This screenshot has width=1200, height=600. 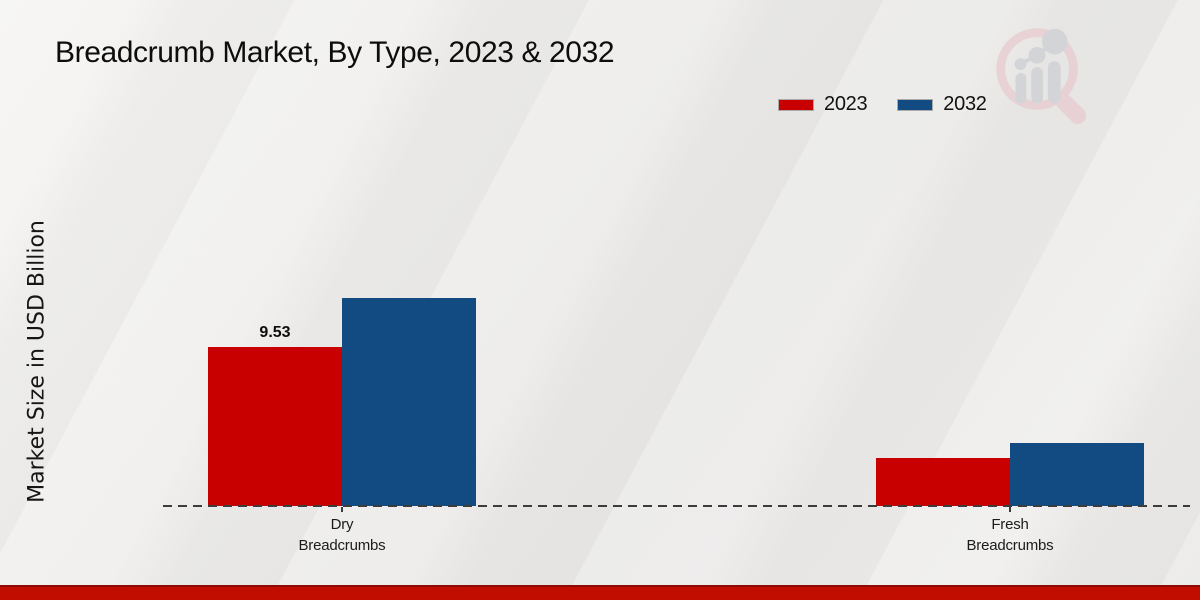 What do you see at coordinates (275, 426) in the screenshot?
I see `bar-2023-dry-breadcrumbs` at bounding box center [275, 426].